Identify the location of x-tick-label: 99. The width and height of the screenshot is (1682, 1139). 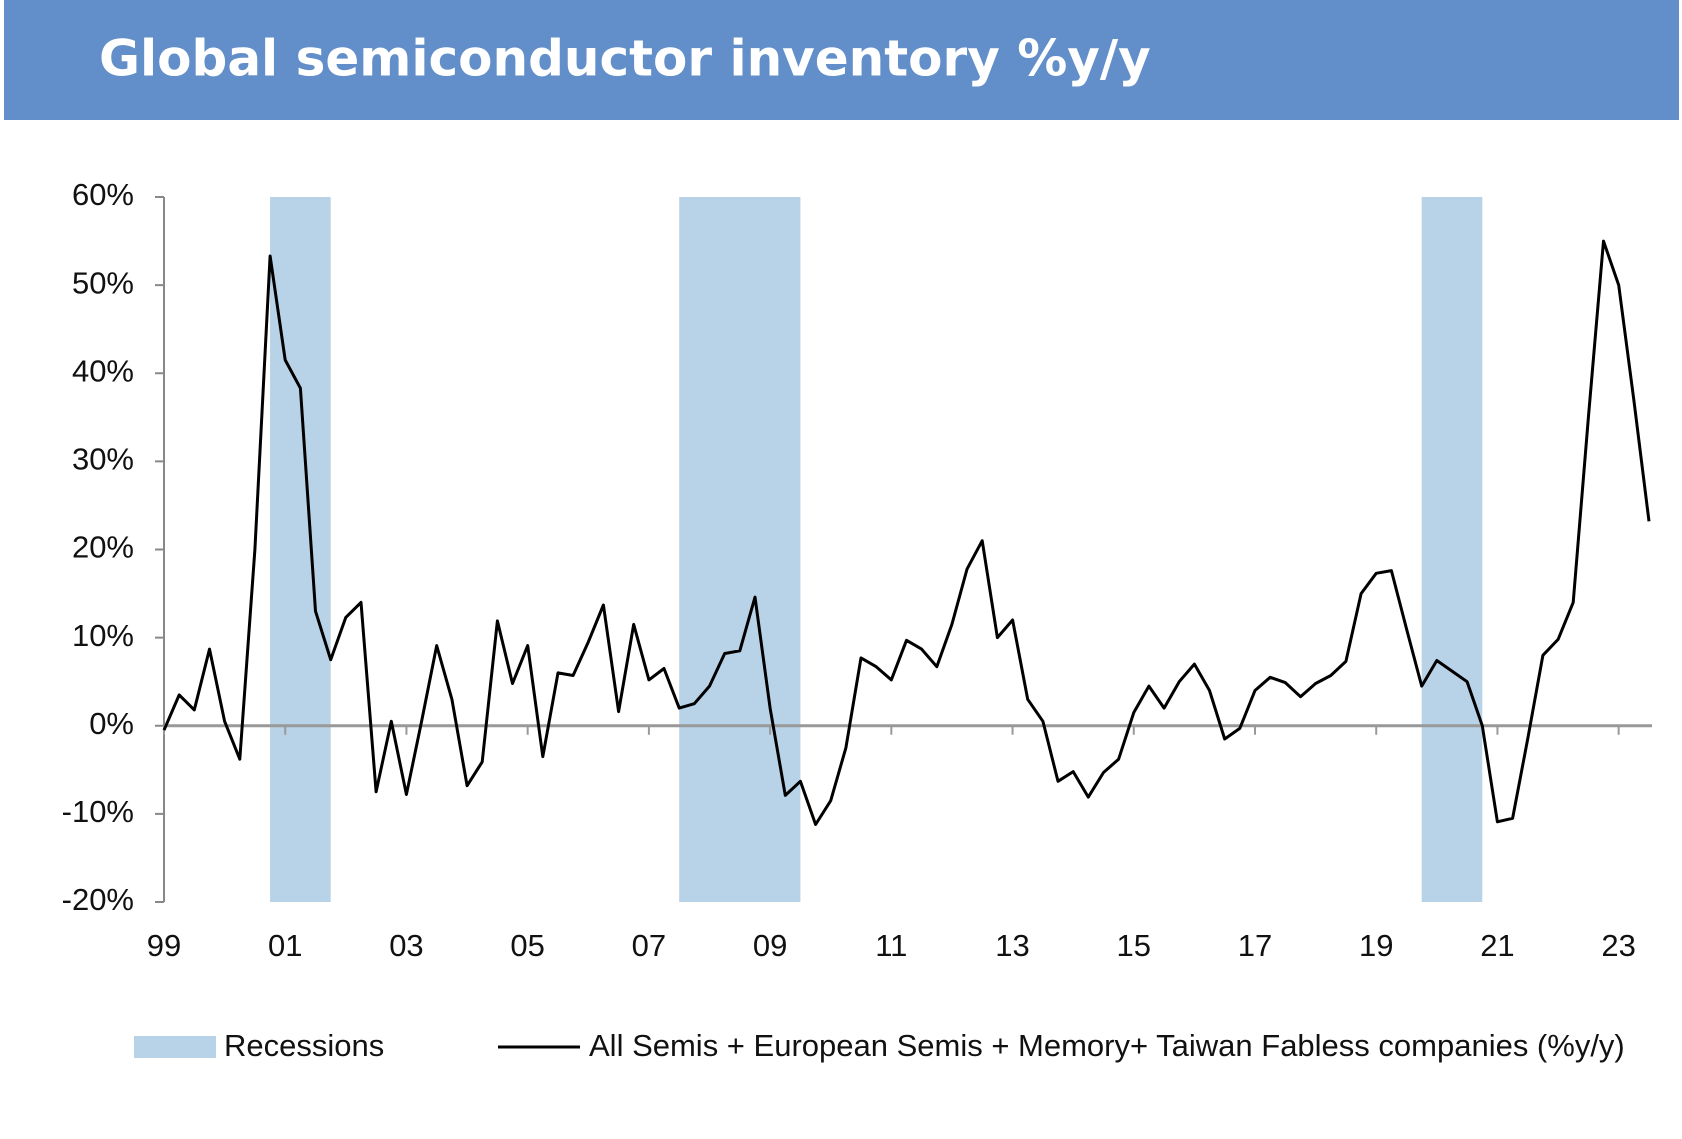
(164, 945).